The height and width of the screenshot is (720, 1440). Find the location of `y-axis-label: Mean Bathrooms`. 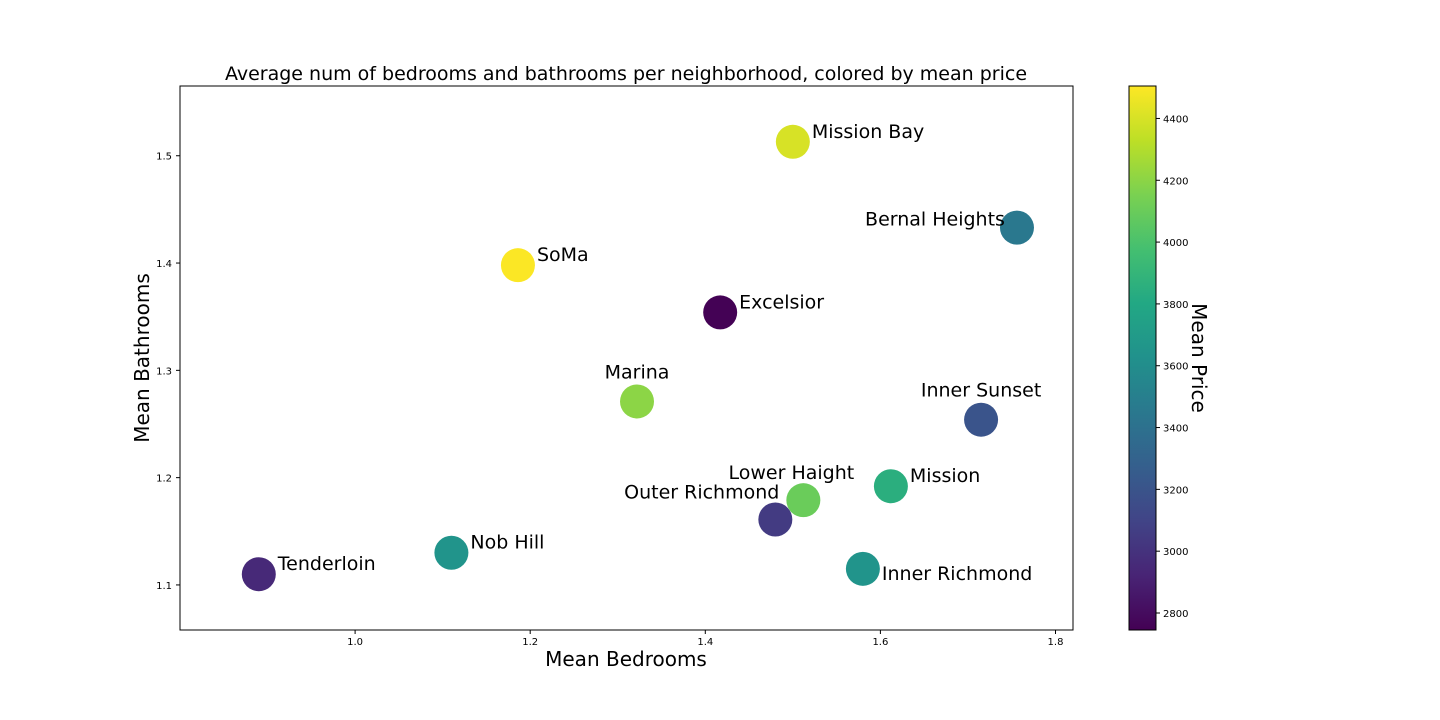

y-axis-label: Mean Bathrooms is located at coordinates (142, 358).